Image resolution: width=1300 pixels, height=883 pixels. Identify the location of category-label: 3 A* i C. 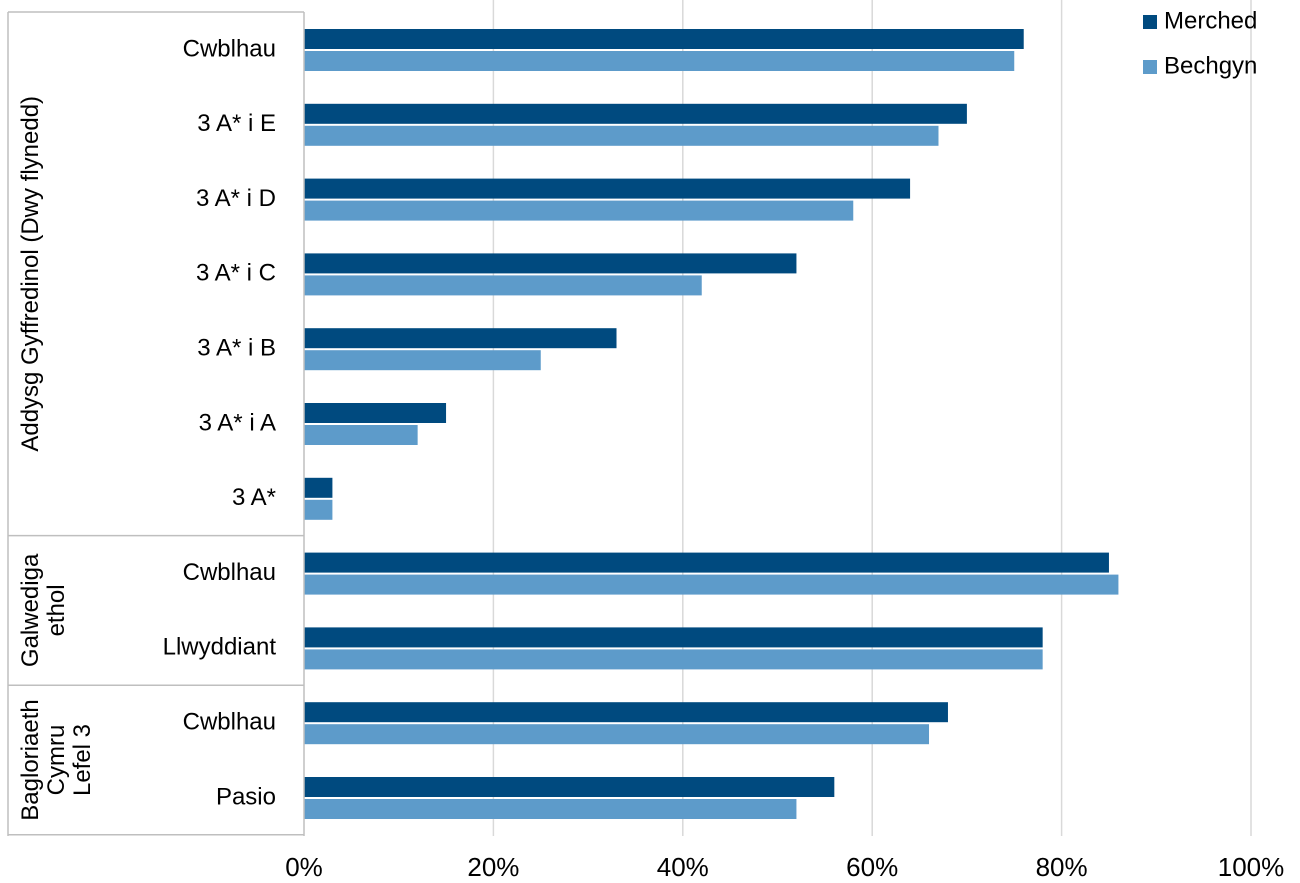
(236, 273).